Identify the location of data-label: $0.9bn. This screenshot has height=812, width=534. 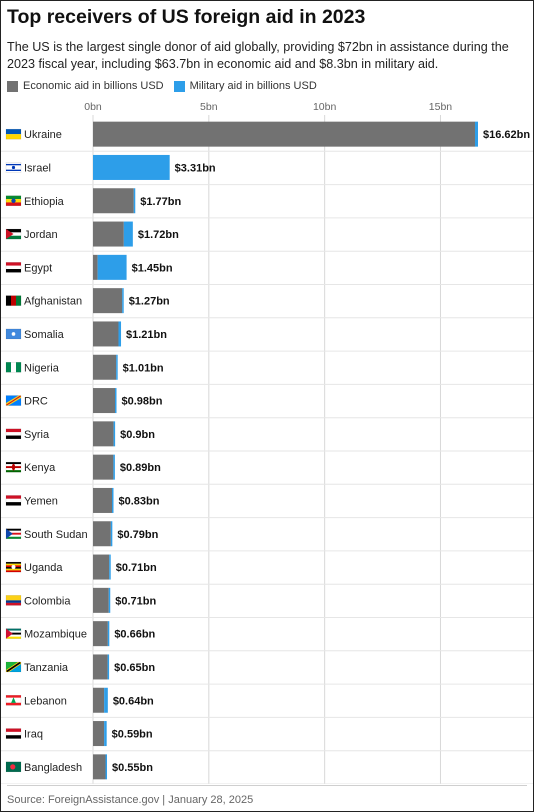
(137, 435).